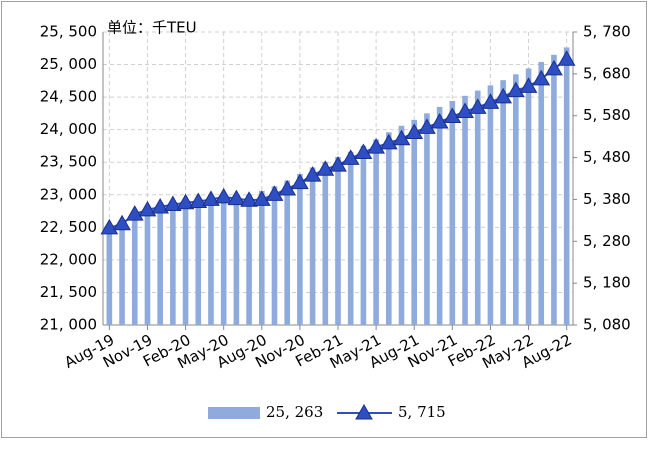 The height and width of the screenshot is (451, 649). What do you see at coordinates (607, 241) in the screenshot?
I see `y2-tick-label: 5, 280` at bounding box center [607, 241].